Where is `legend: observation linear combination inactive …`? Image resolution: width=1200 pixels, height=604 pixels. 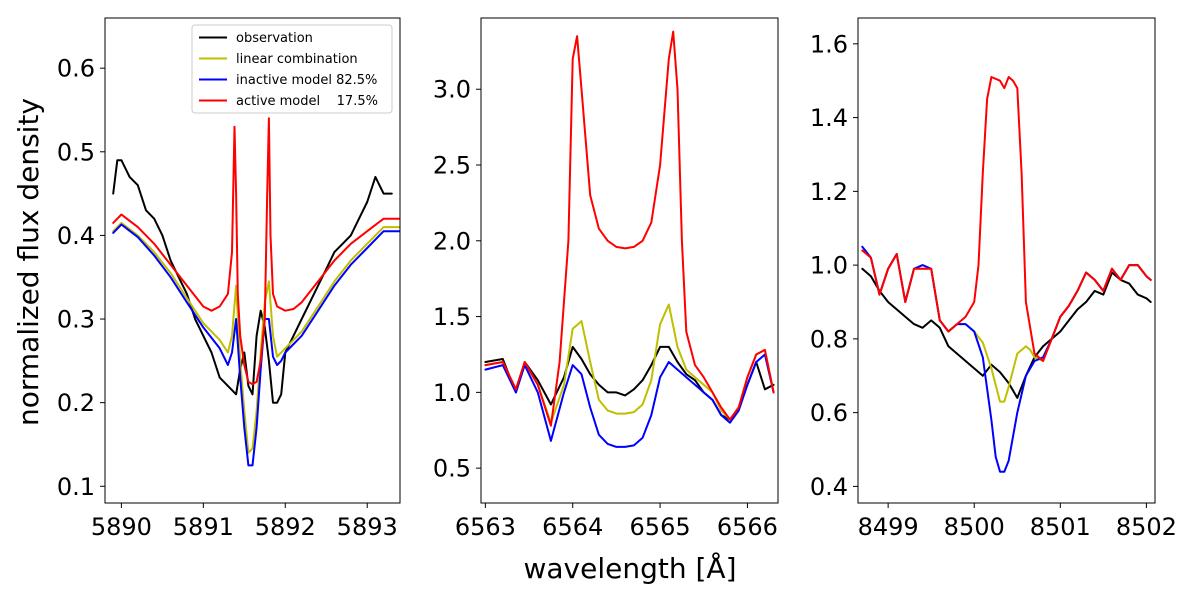
legend: observation linear combination inactive … is located at coordinates (292, 69).